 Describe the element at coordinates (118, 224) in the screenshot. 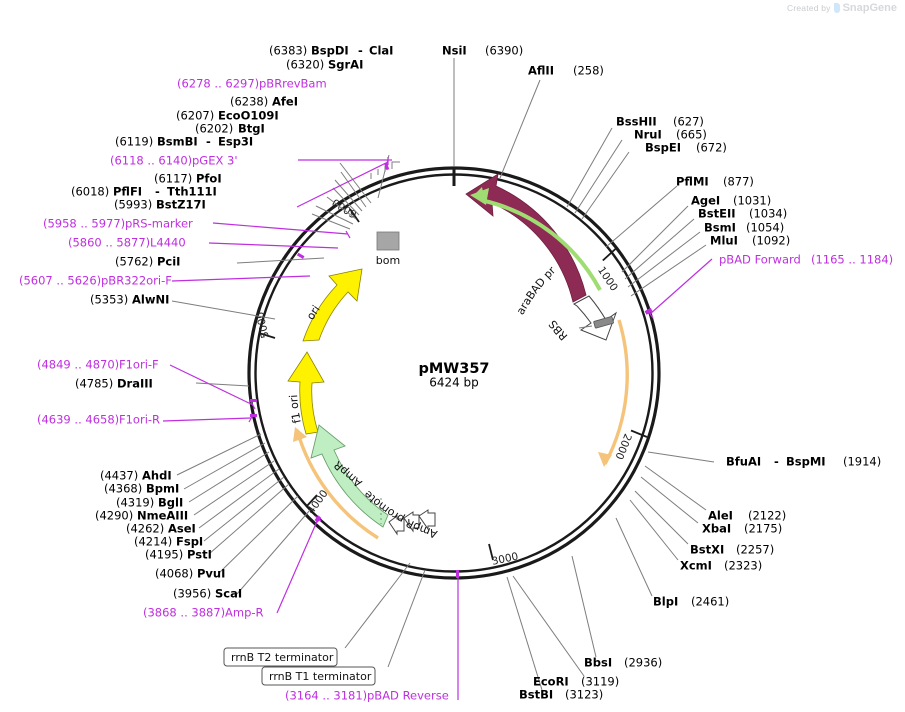

I see `primer-label-pRS-marker: (5958 .. 5977) pRS-marker` at that location.